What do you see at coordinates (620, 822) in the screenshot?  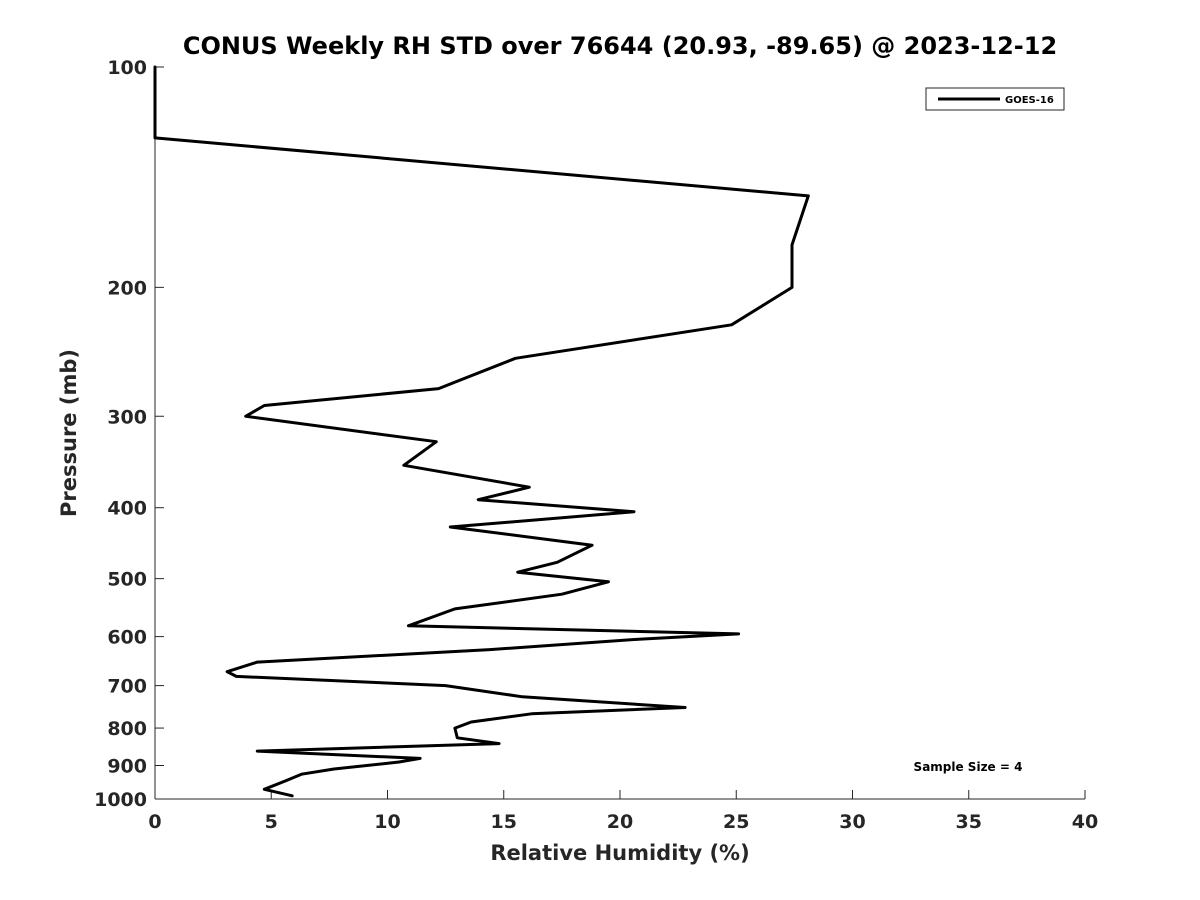 I see `x-tick-label: 20` at bounding box center [620, 822].